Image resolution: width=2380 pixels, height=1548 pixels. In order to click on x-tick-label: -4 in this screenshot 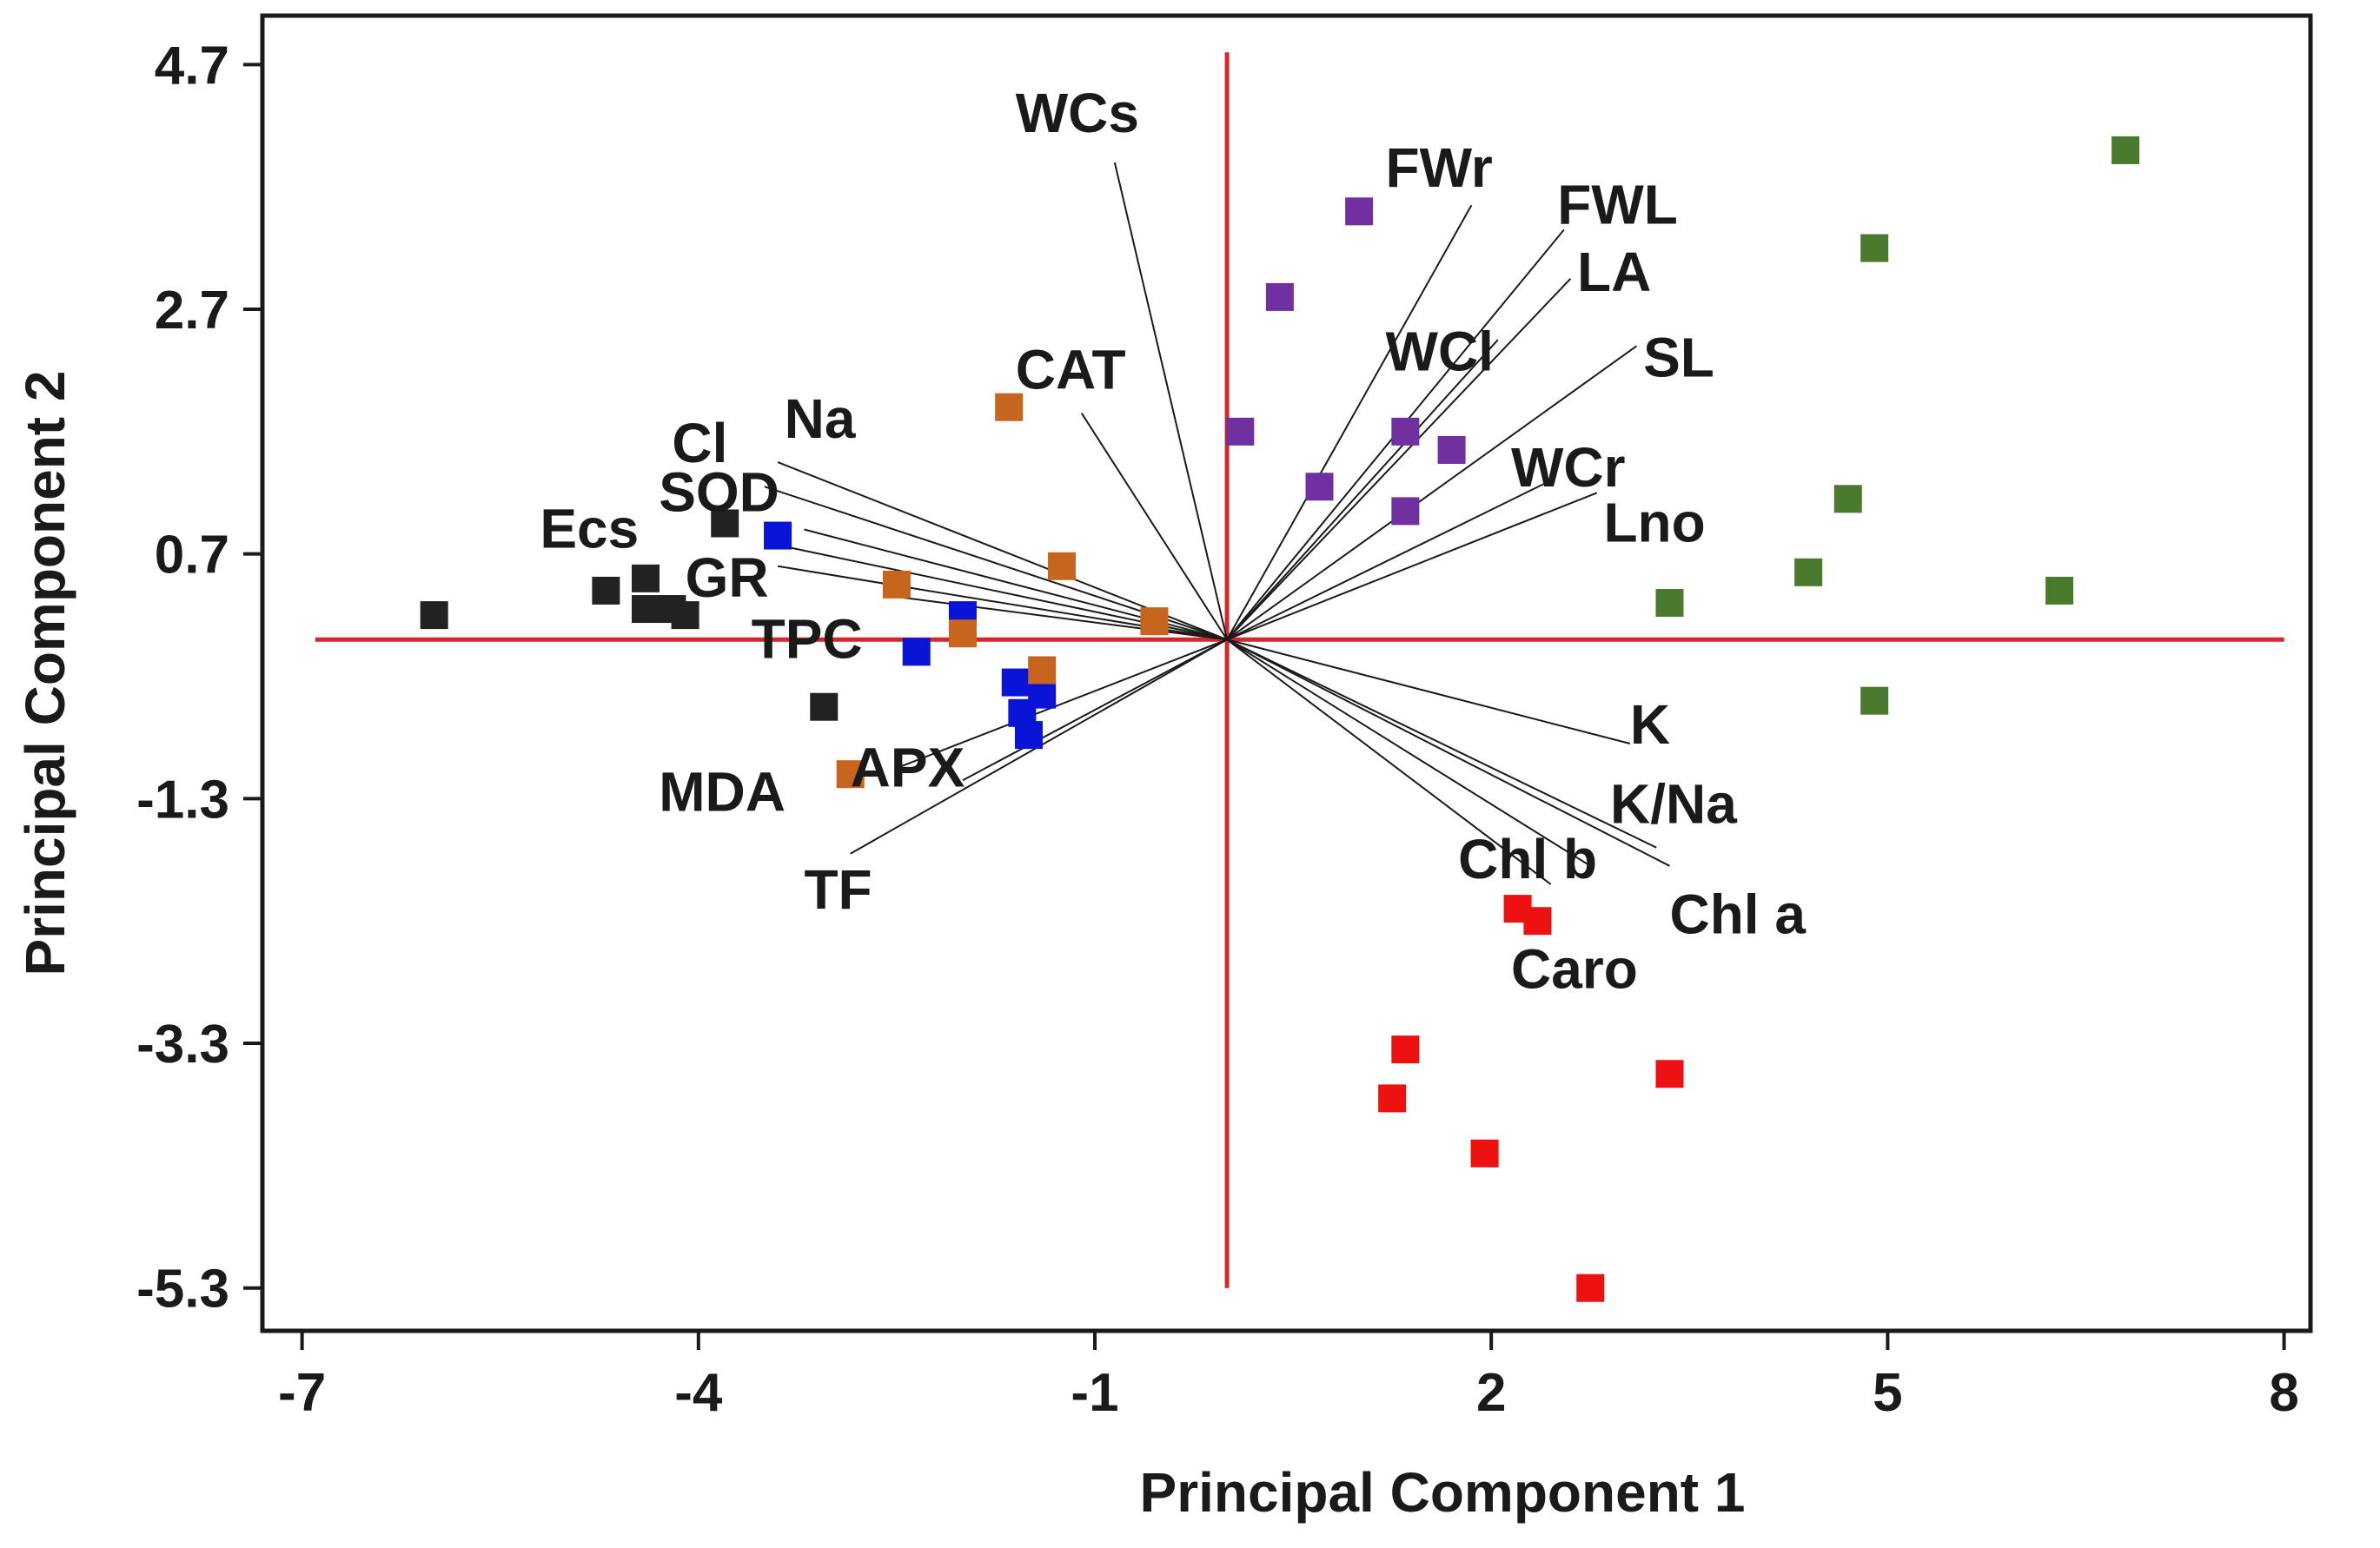, I will do `click(698, 1393)`.